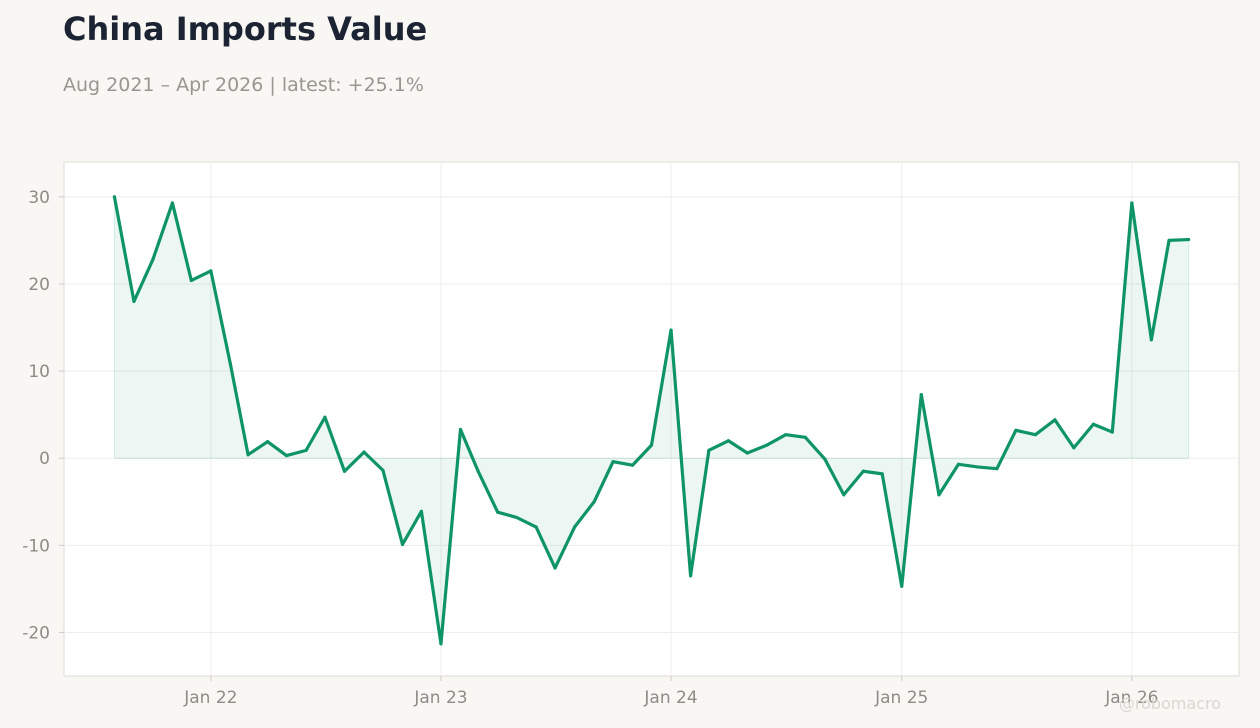 The height and width of the screenshot is (728, 1260). What do you see at coordinates (39, 285) in the screenshot?
I see `y-tick-label: 20` at bounding box center [39, 285].